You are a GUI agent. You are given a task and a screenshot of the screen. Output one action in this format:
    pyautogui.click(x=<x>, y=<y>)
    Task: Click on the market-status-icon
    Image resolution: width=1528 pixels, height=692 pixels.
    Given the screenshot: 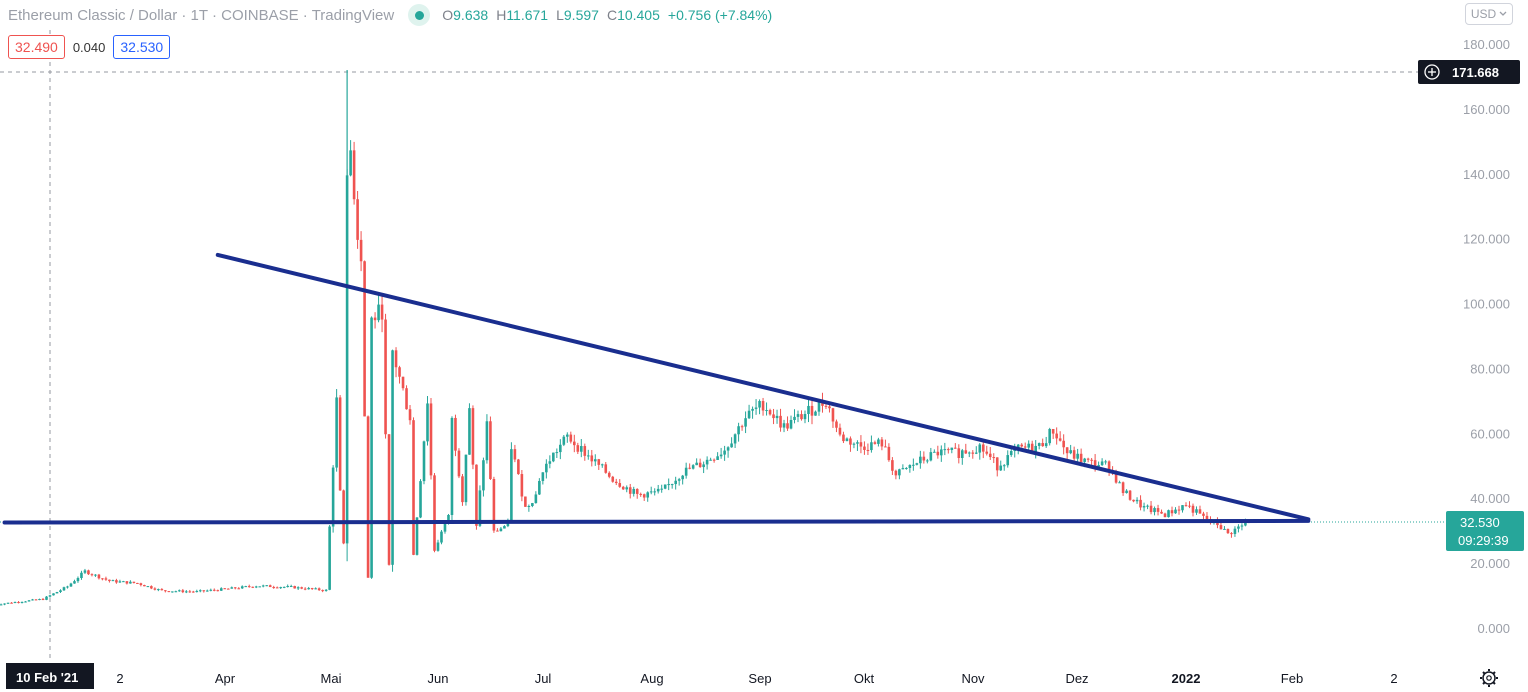 What is the action you would take?
    pyautogui.click(x=419, y=15)
    